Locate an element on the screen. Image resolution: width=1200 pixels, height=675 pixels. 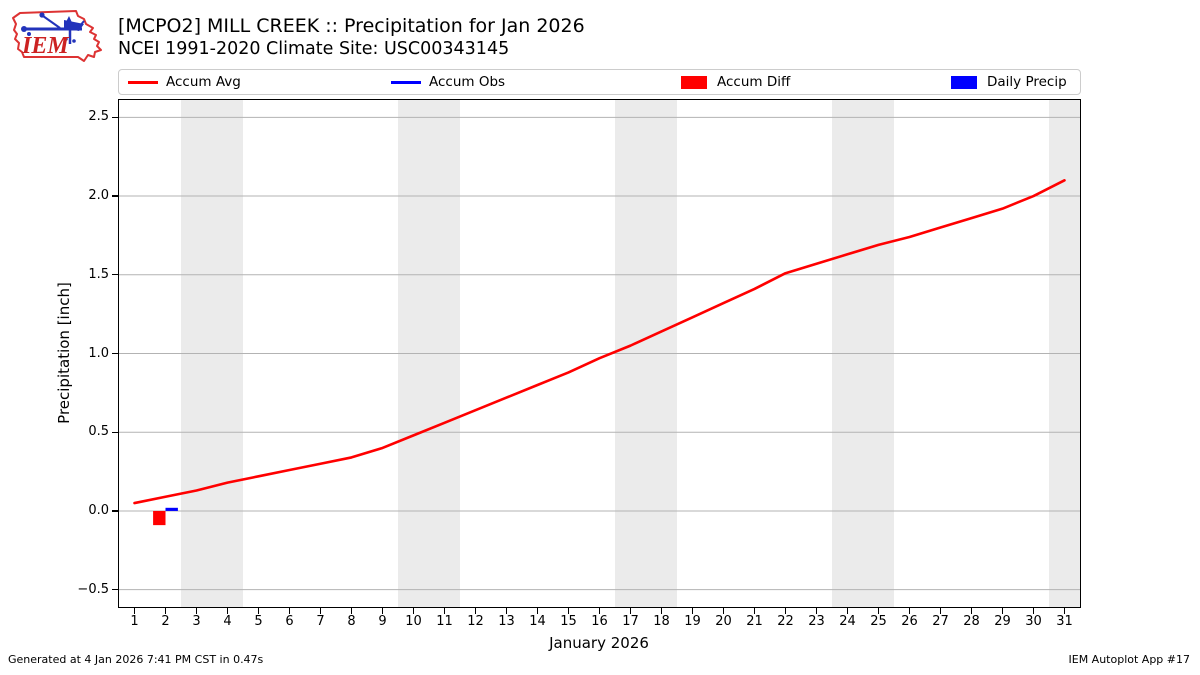
x-tick-label: 13 is located at coordinates (506, 621).